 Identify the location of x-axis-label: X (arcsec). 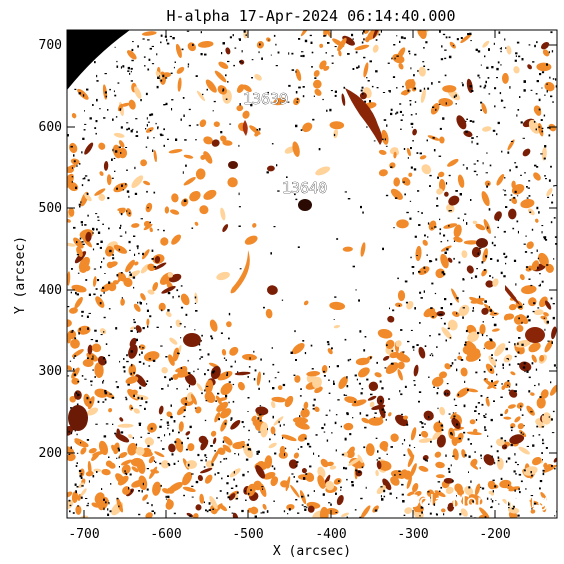
(312, 551).